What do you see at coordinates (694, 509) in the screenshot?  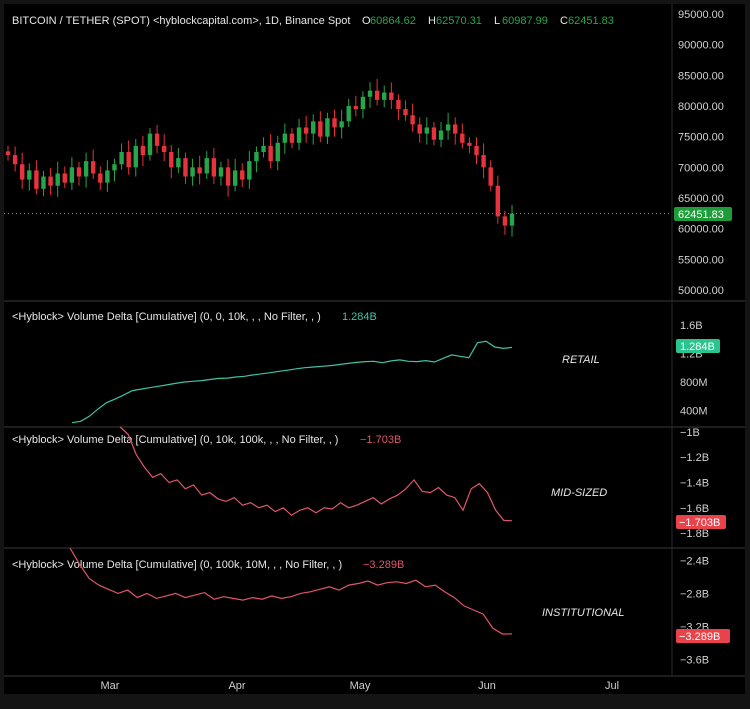 I see `mid-tick-label: −1.6B` at bounding box center [694, 509].